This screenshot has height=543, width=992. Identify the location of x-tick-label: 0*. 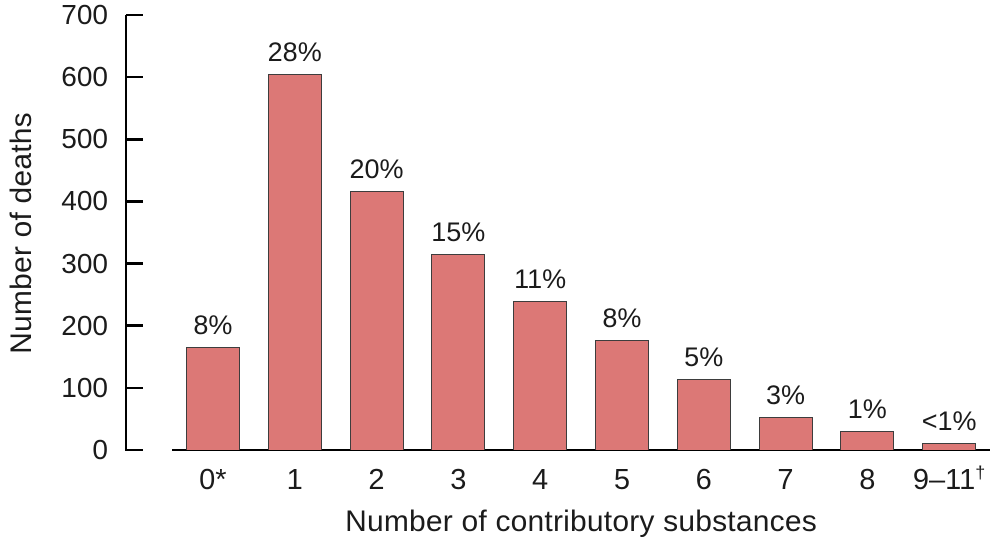
(213, 480).